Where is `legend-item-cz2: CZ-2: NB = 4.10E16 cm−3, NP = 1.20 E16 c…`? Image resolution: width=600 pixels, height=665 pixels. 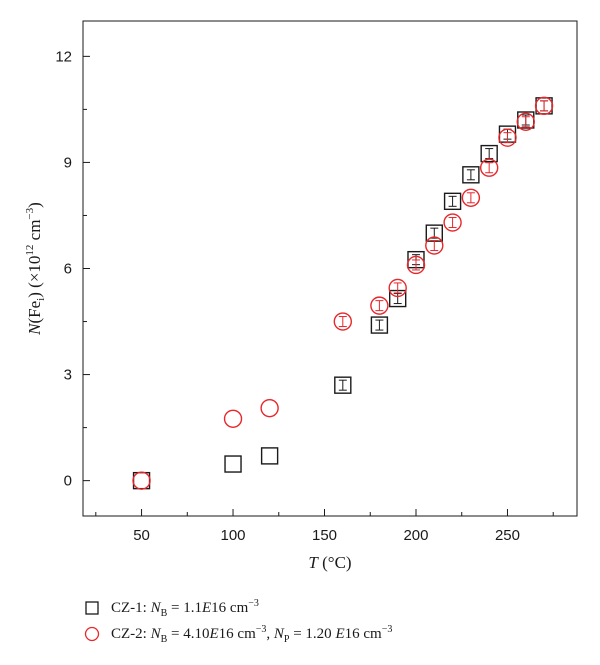 legend-item-cz2: CZ-2: NB = 4.10E16 cm−3, NP = 1.20 E16 c… is located at coordinates (237, 634).